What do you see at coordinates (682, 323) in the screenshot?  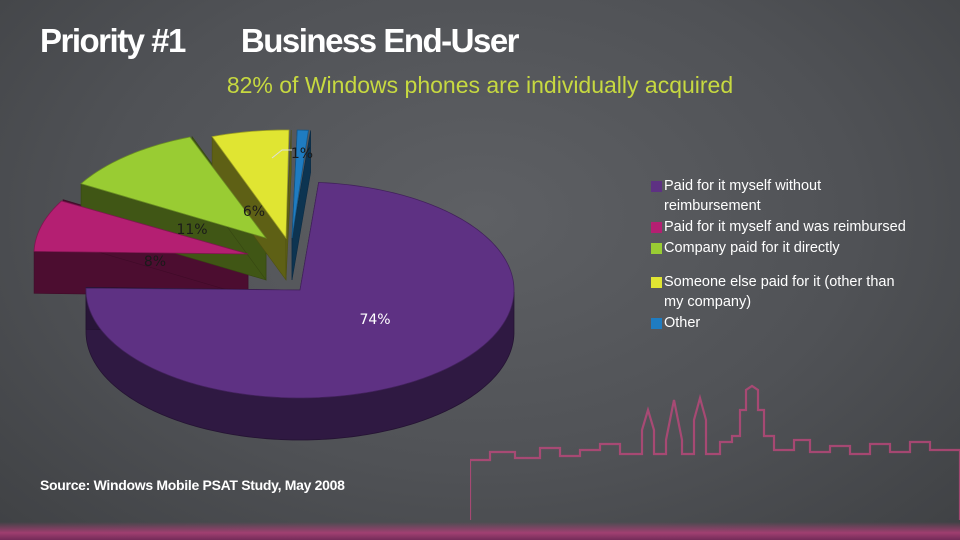 I see `legend-label: Other` at bounding box center [682, 323].